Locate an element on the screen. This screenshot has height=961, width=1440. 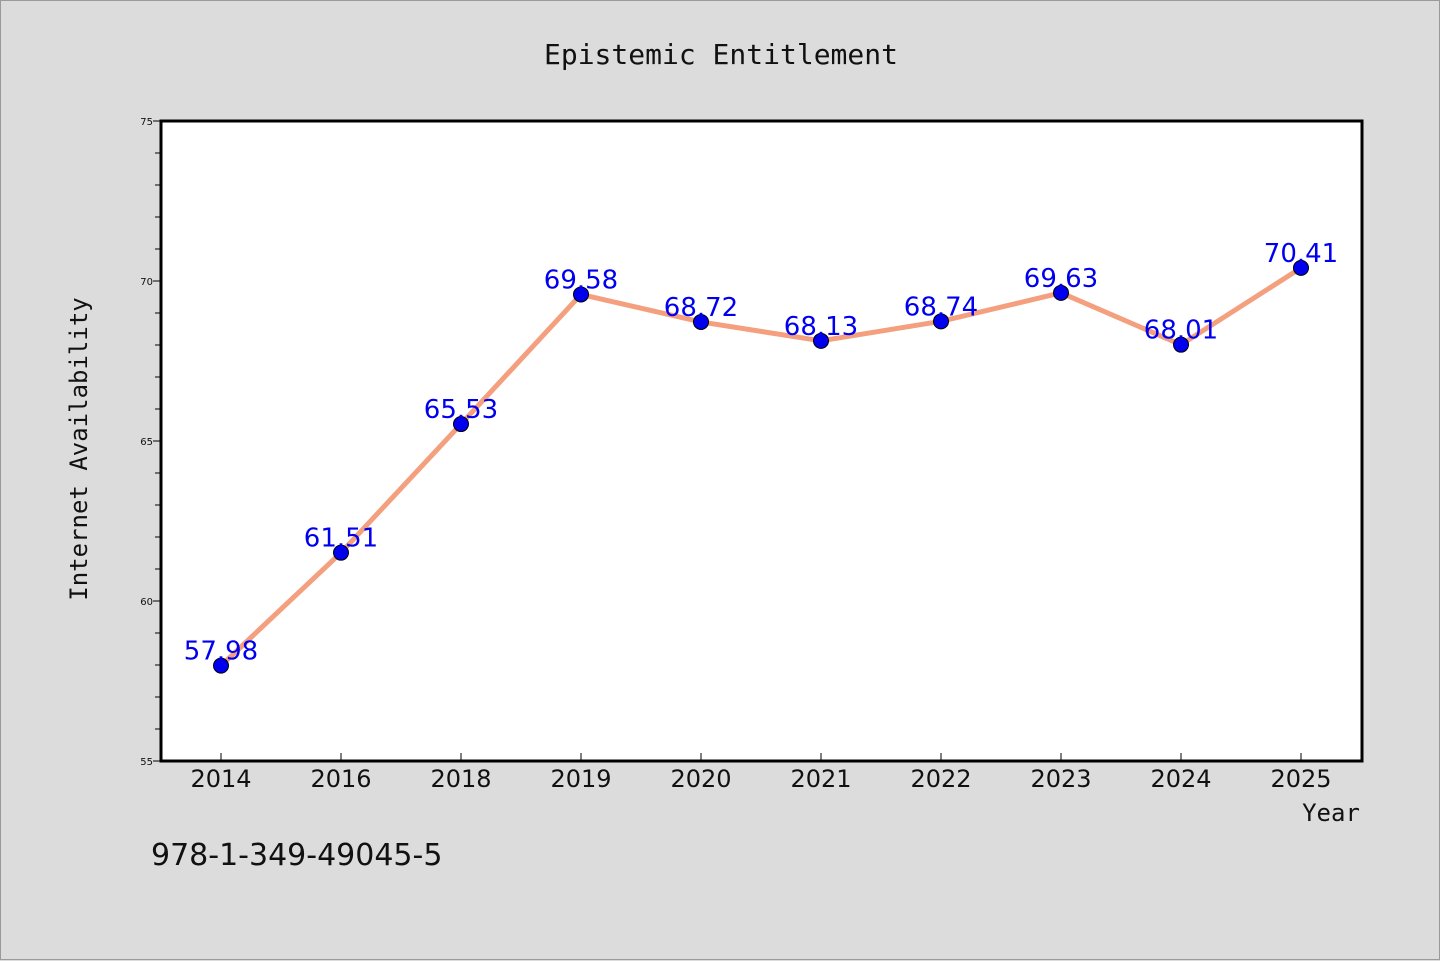
y-tick-label: 55 is located at coordinates (146, 762).